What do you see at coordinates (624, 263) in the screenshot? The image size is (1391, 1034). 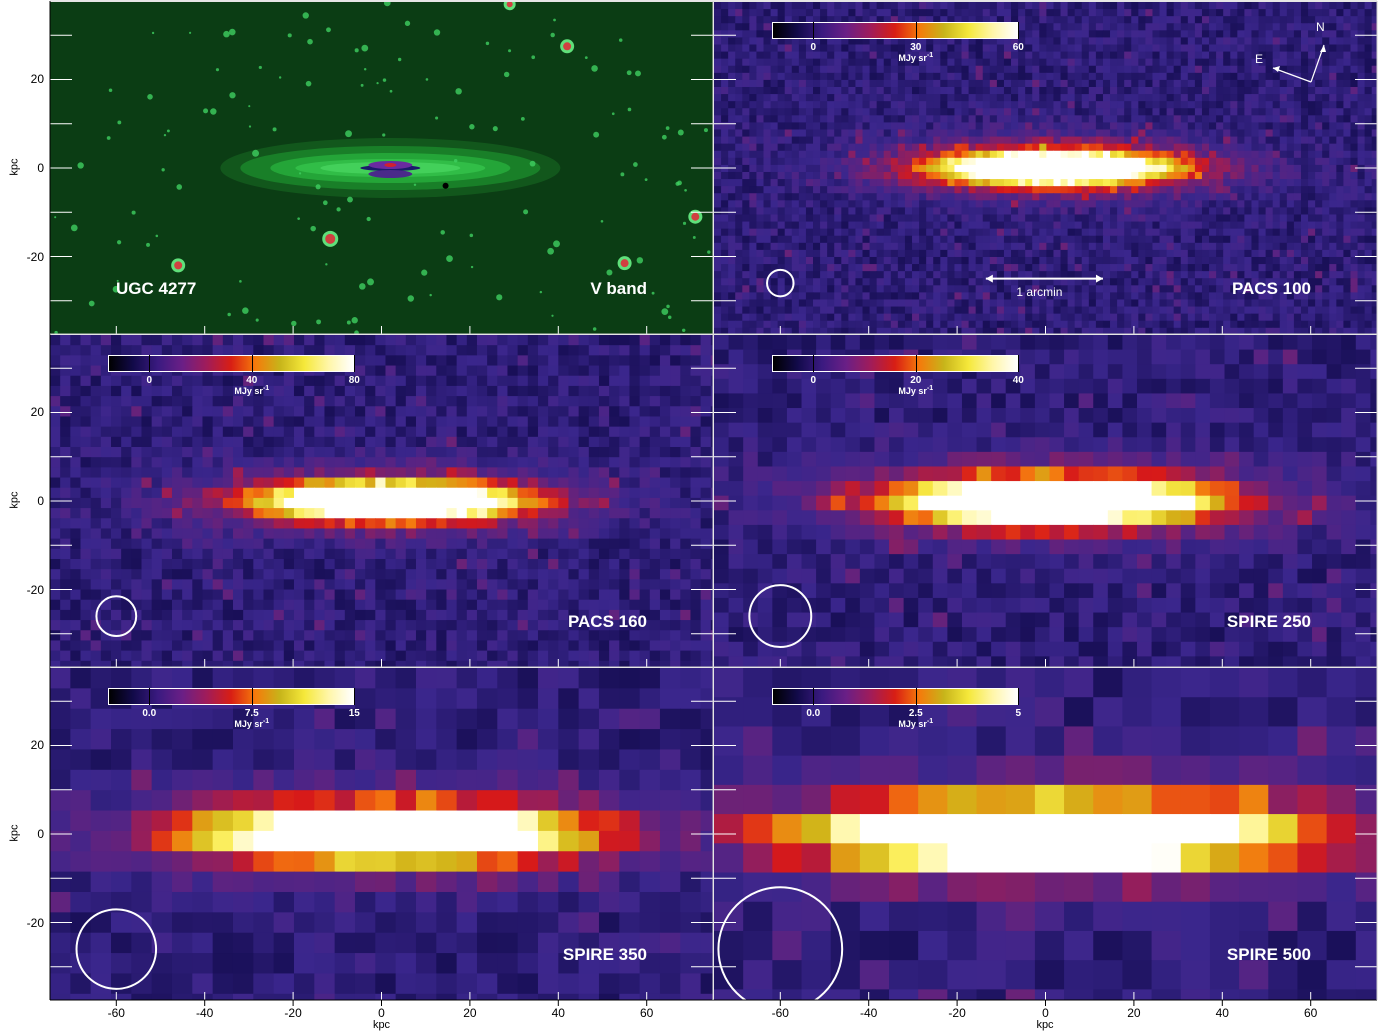 I see `bright-star-core` at bounding box center [624, 263].